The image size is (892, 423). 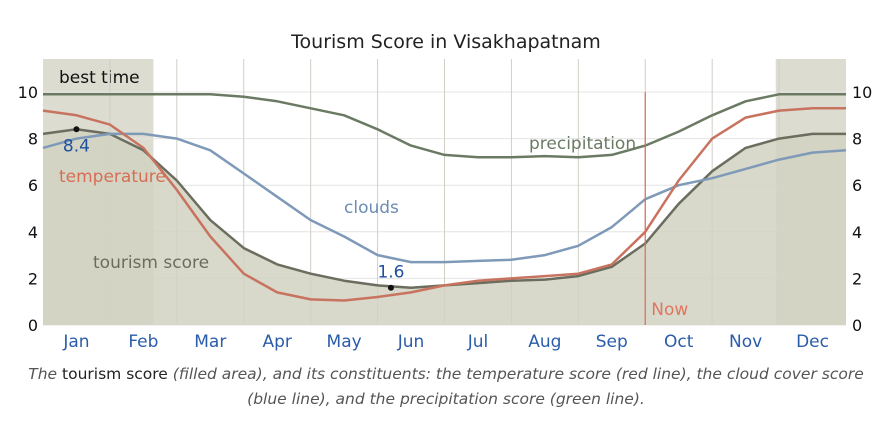 What do you see at coordinates (99, 78) in the screenshot?
I see `best-time-label: best time` at bounding box center [99, 78].